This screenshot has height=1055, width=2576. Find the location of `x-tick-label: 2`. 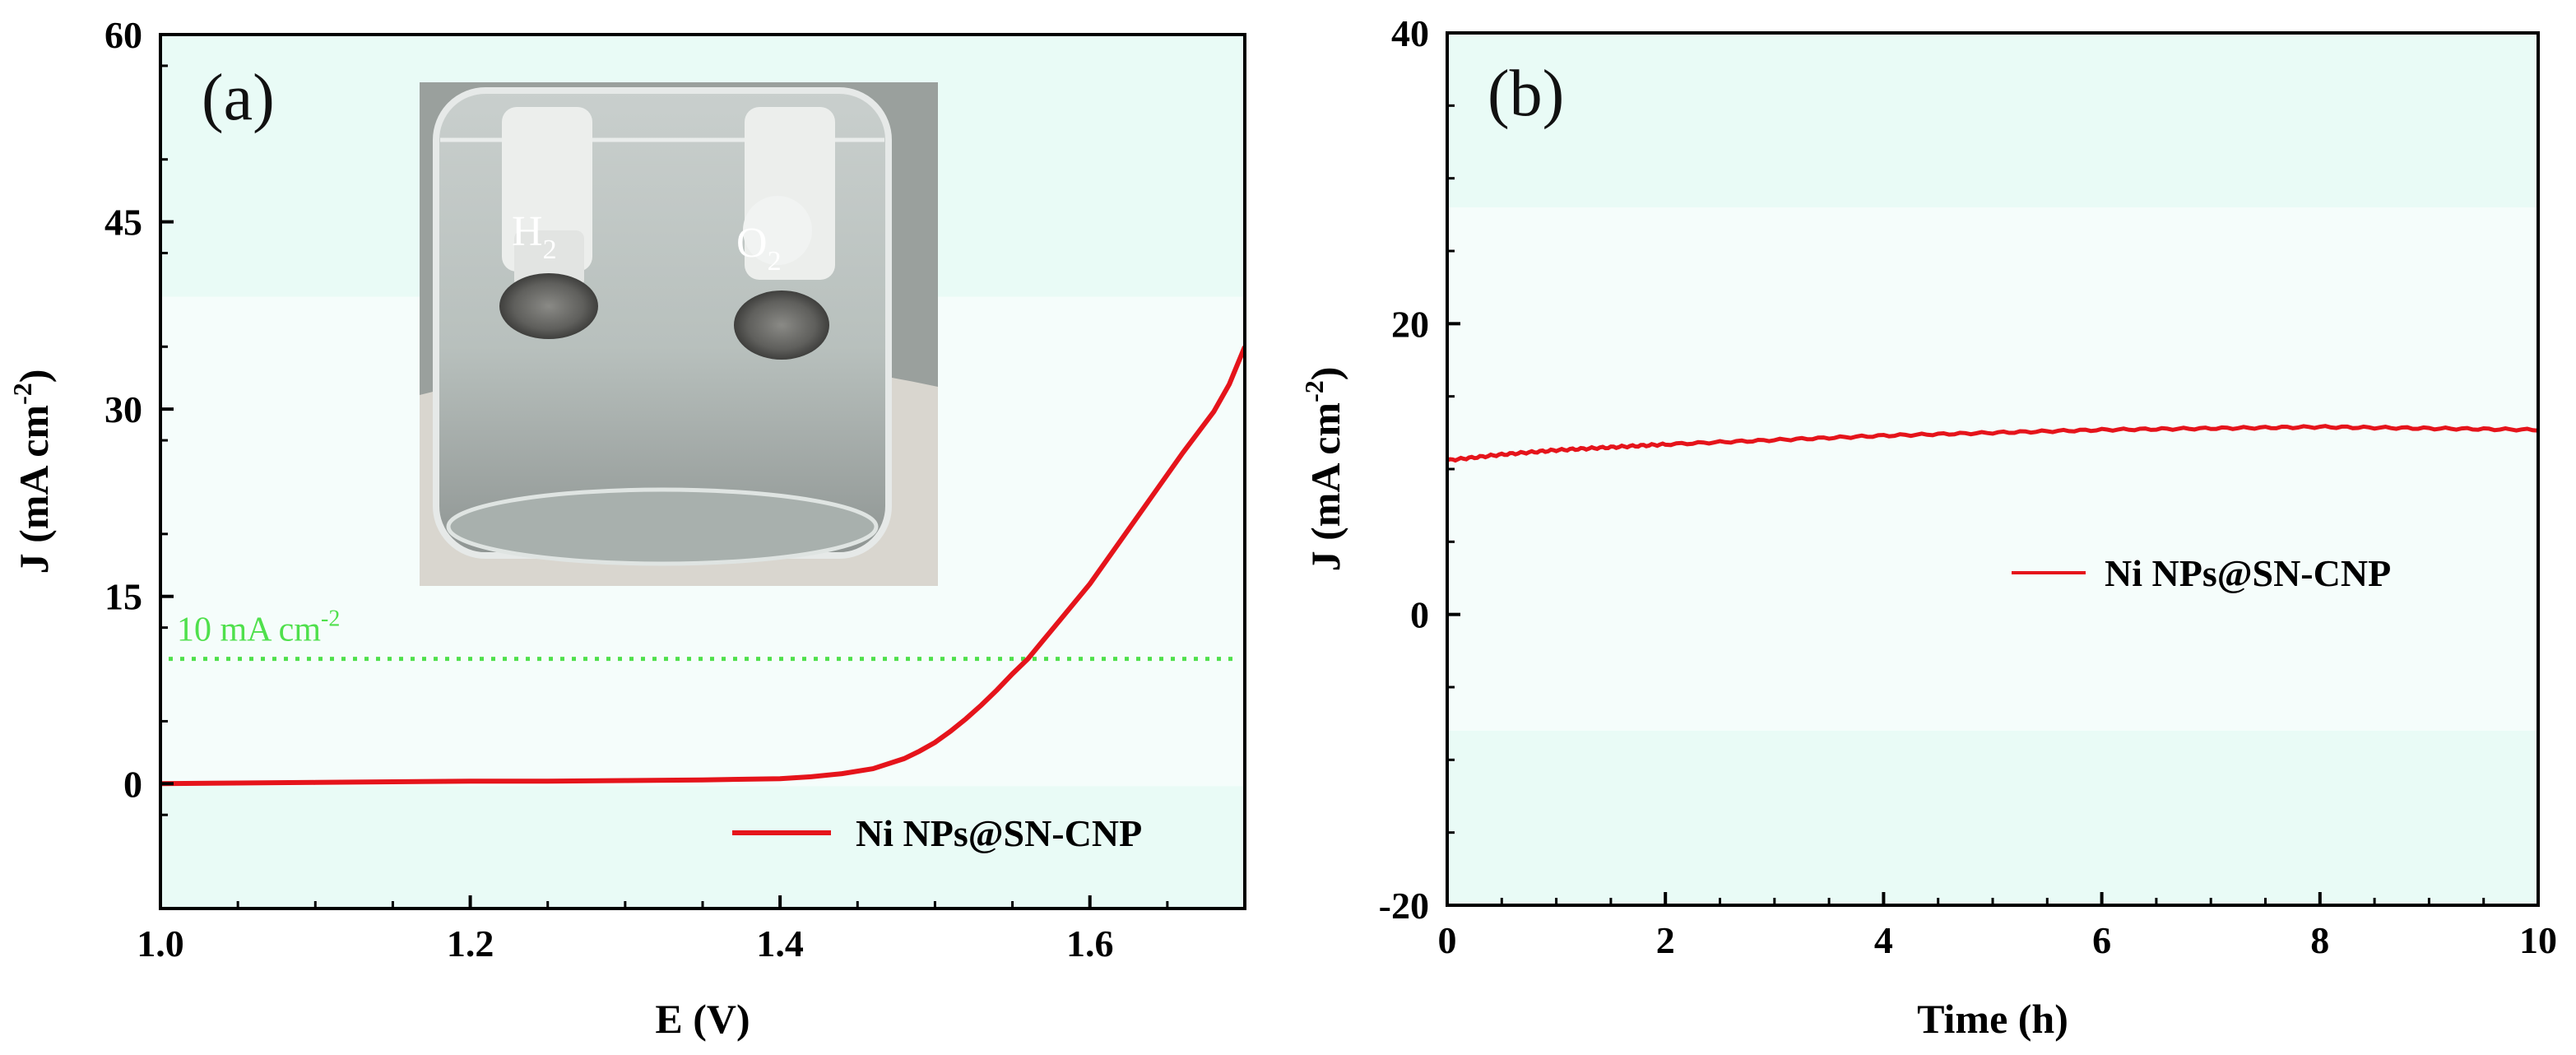

x-tick-label: 2 is located at coordinates (1665, 940).